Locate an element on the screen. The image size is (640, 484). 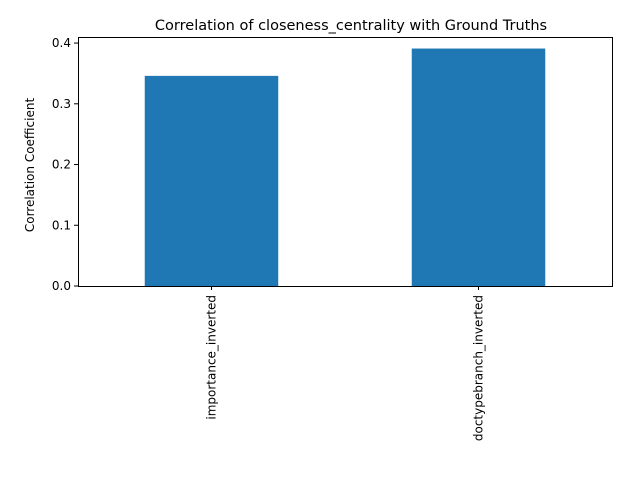
bar-doctypebranch_inverted is located at coordinates (478, 167).